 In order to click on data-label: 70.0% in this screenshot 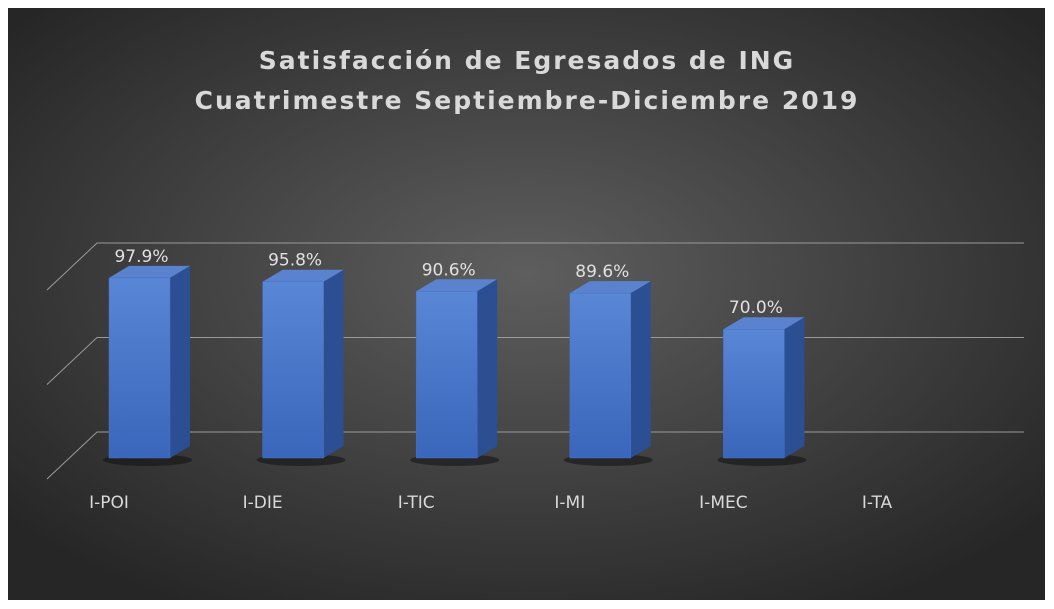, I will do `click(756, 308)`.